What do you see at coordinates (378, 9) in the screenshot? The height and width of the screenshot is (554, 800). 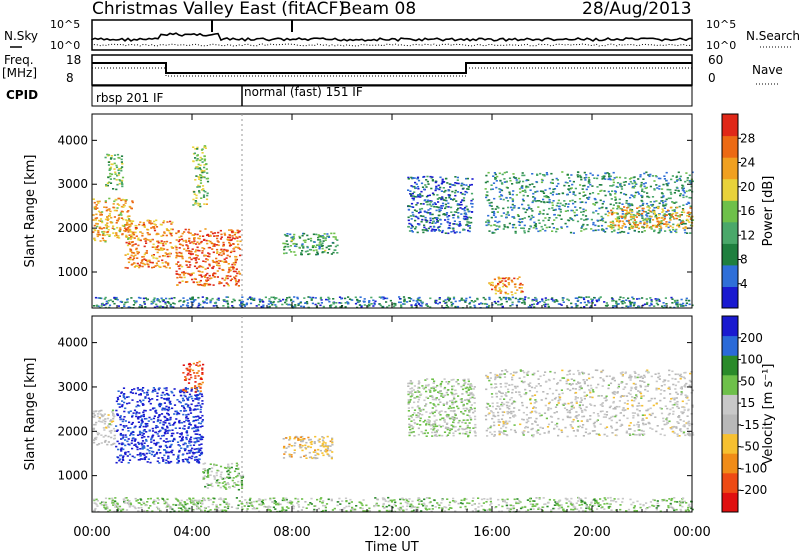 I see `beam-label: Beam 08` at bounding box center [378, 9].